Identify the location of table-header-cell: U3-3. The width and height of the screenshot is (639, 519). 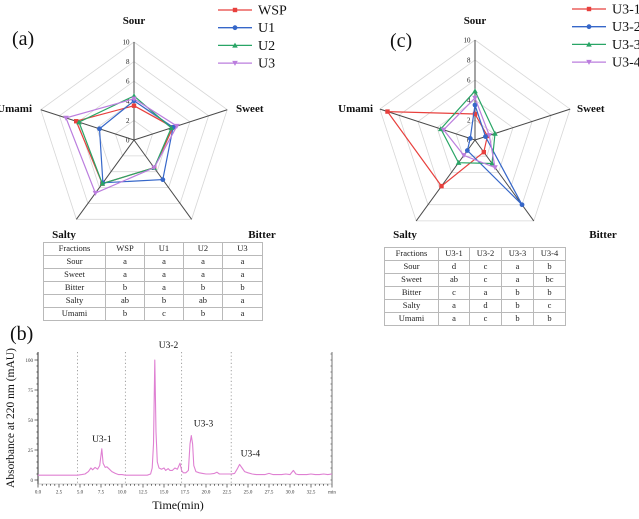
(517, 254).